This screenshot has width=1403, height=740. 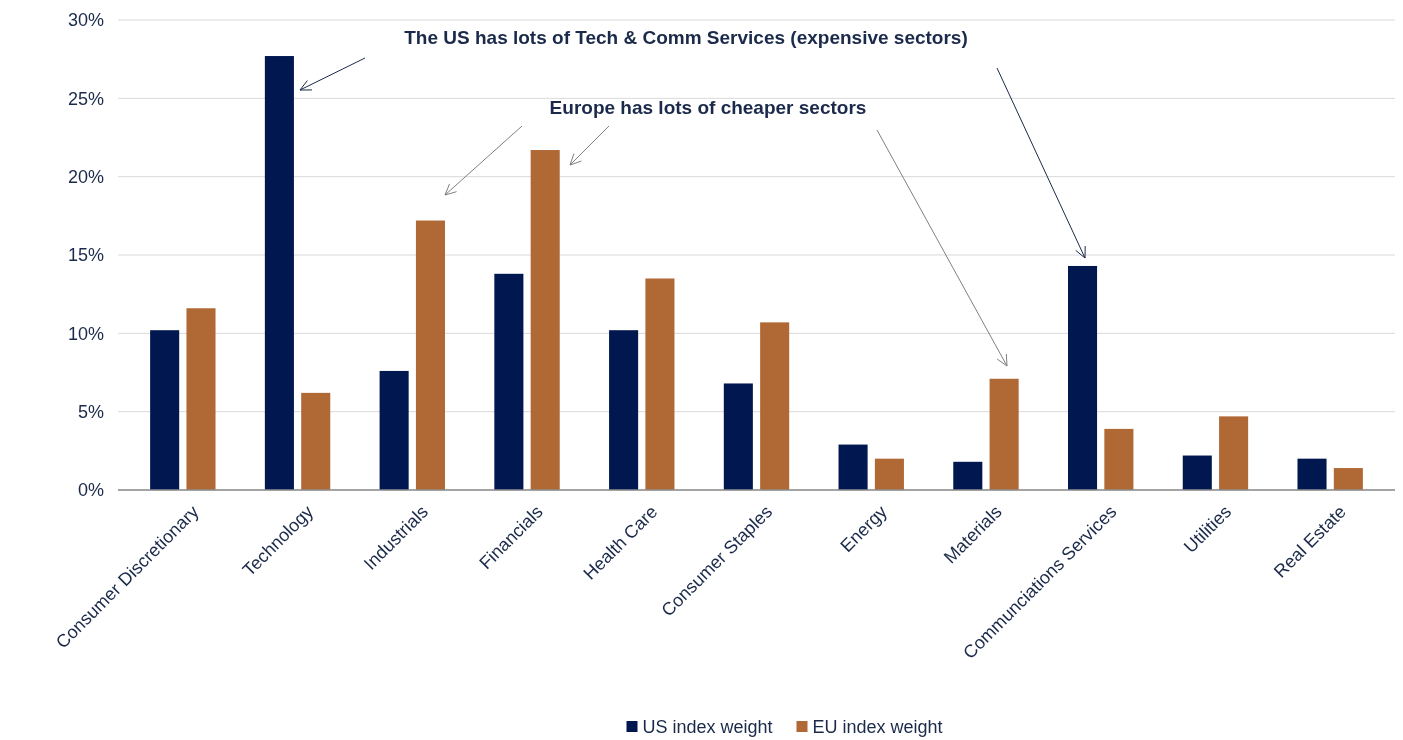 I want to click on y-tick-label: 20%, so click(x=85, y=176).